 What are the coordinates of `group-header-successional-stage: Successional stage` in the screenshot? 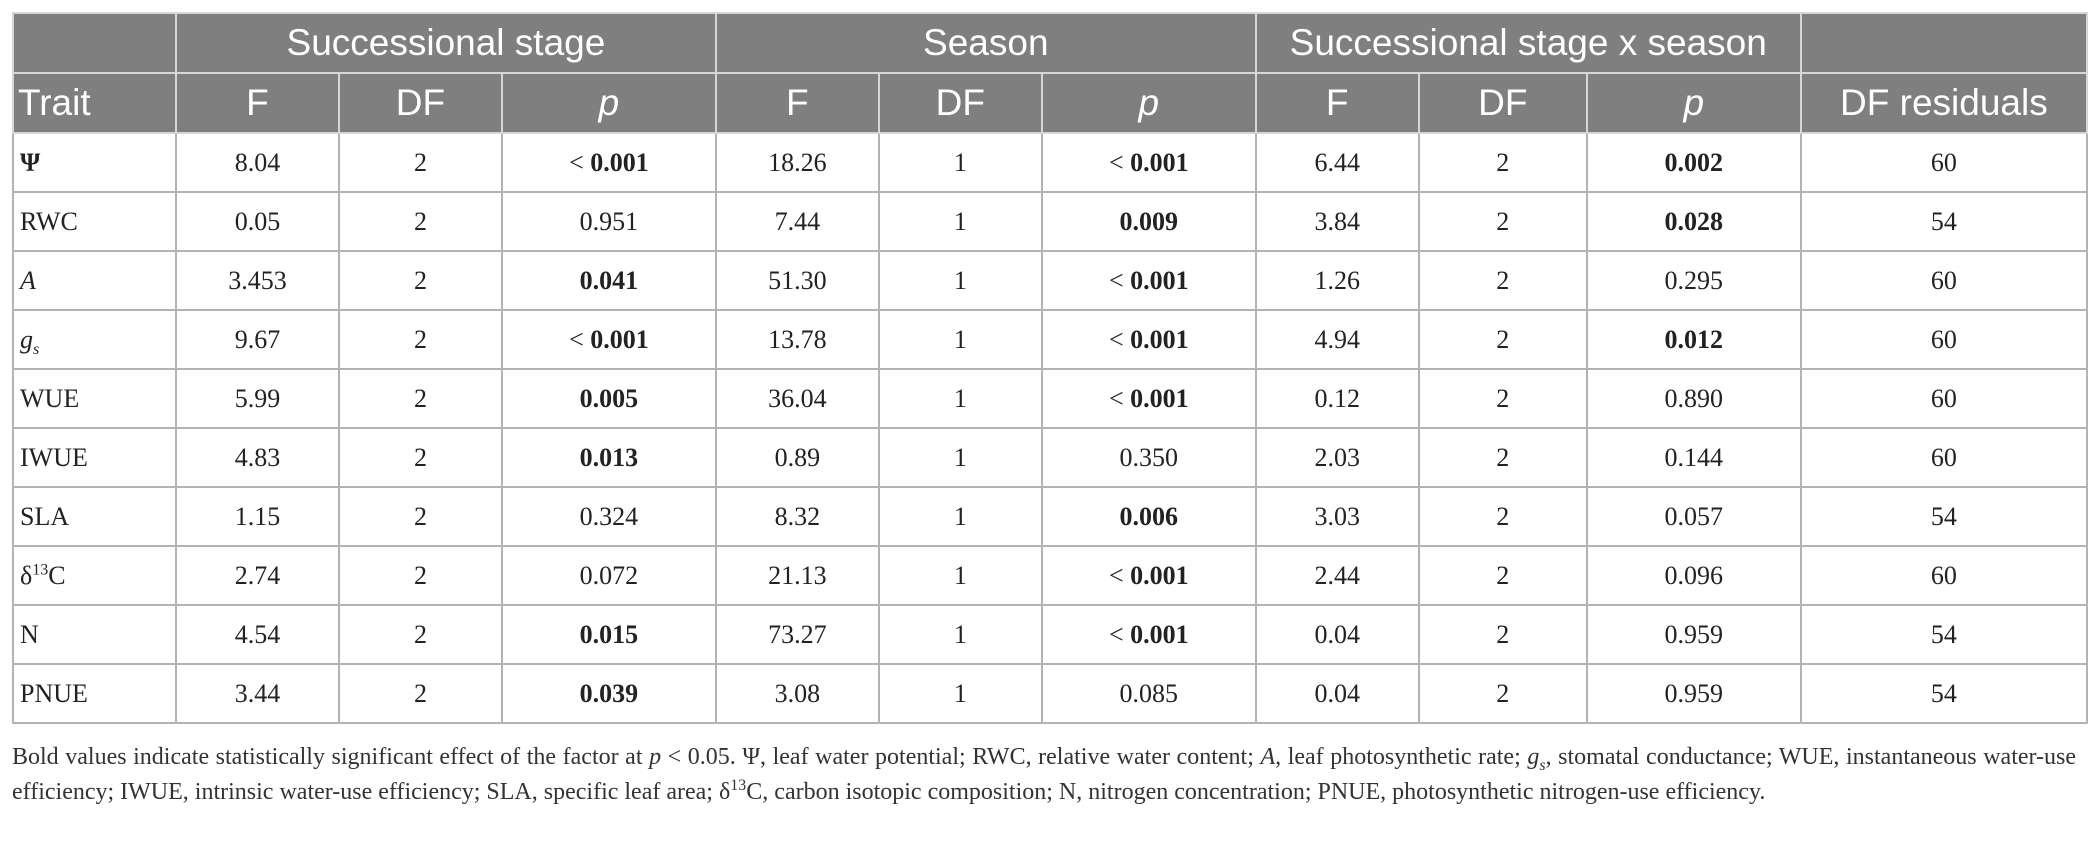 It's located at (445, 43).